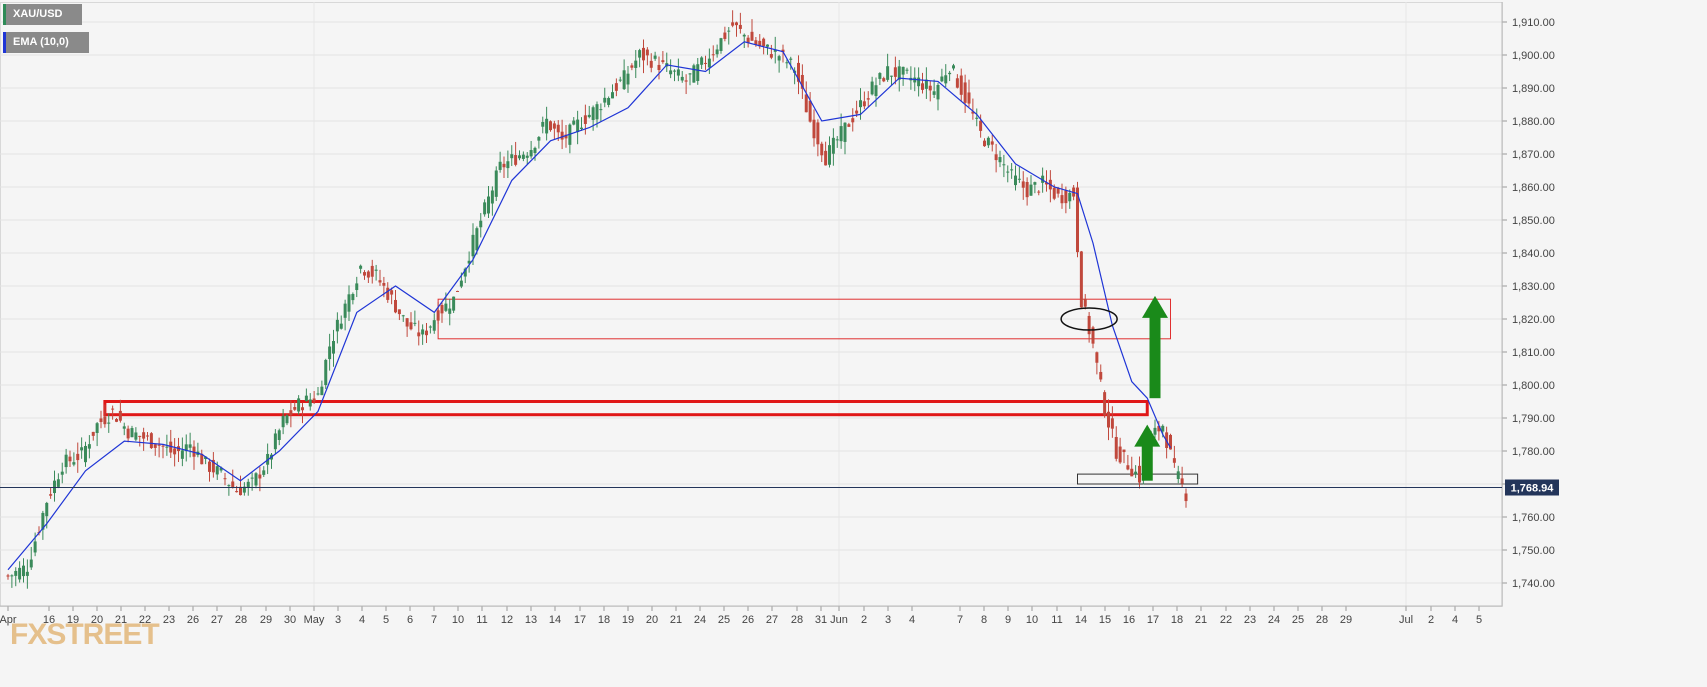 The height and width of the screenshot is (687, 1707). Describe the element at coordinates (1533, 122) in the screenshot. I see `y-tick-label: 1,880.00` at that location.